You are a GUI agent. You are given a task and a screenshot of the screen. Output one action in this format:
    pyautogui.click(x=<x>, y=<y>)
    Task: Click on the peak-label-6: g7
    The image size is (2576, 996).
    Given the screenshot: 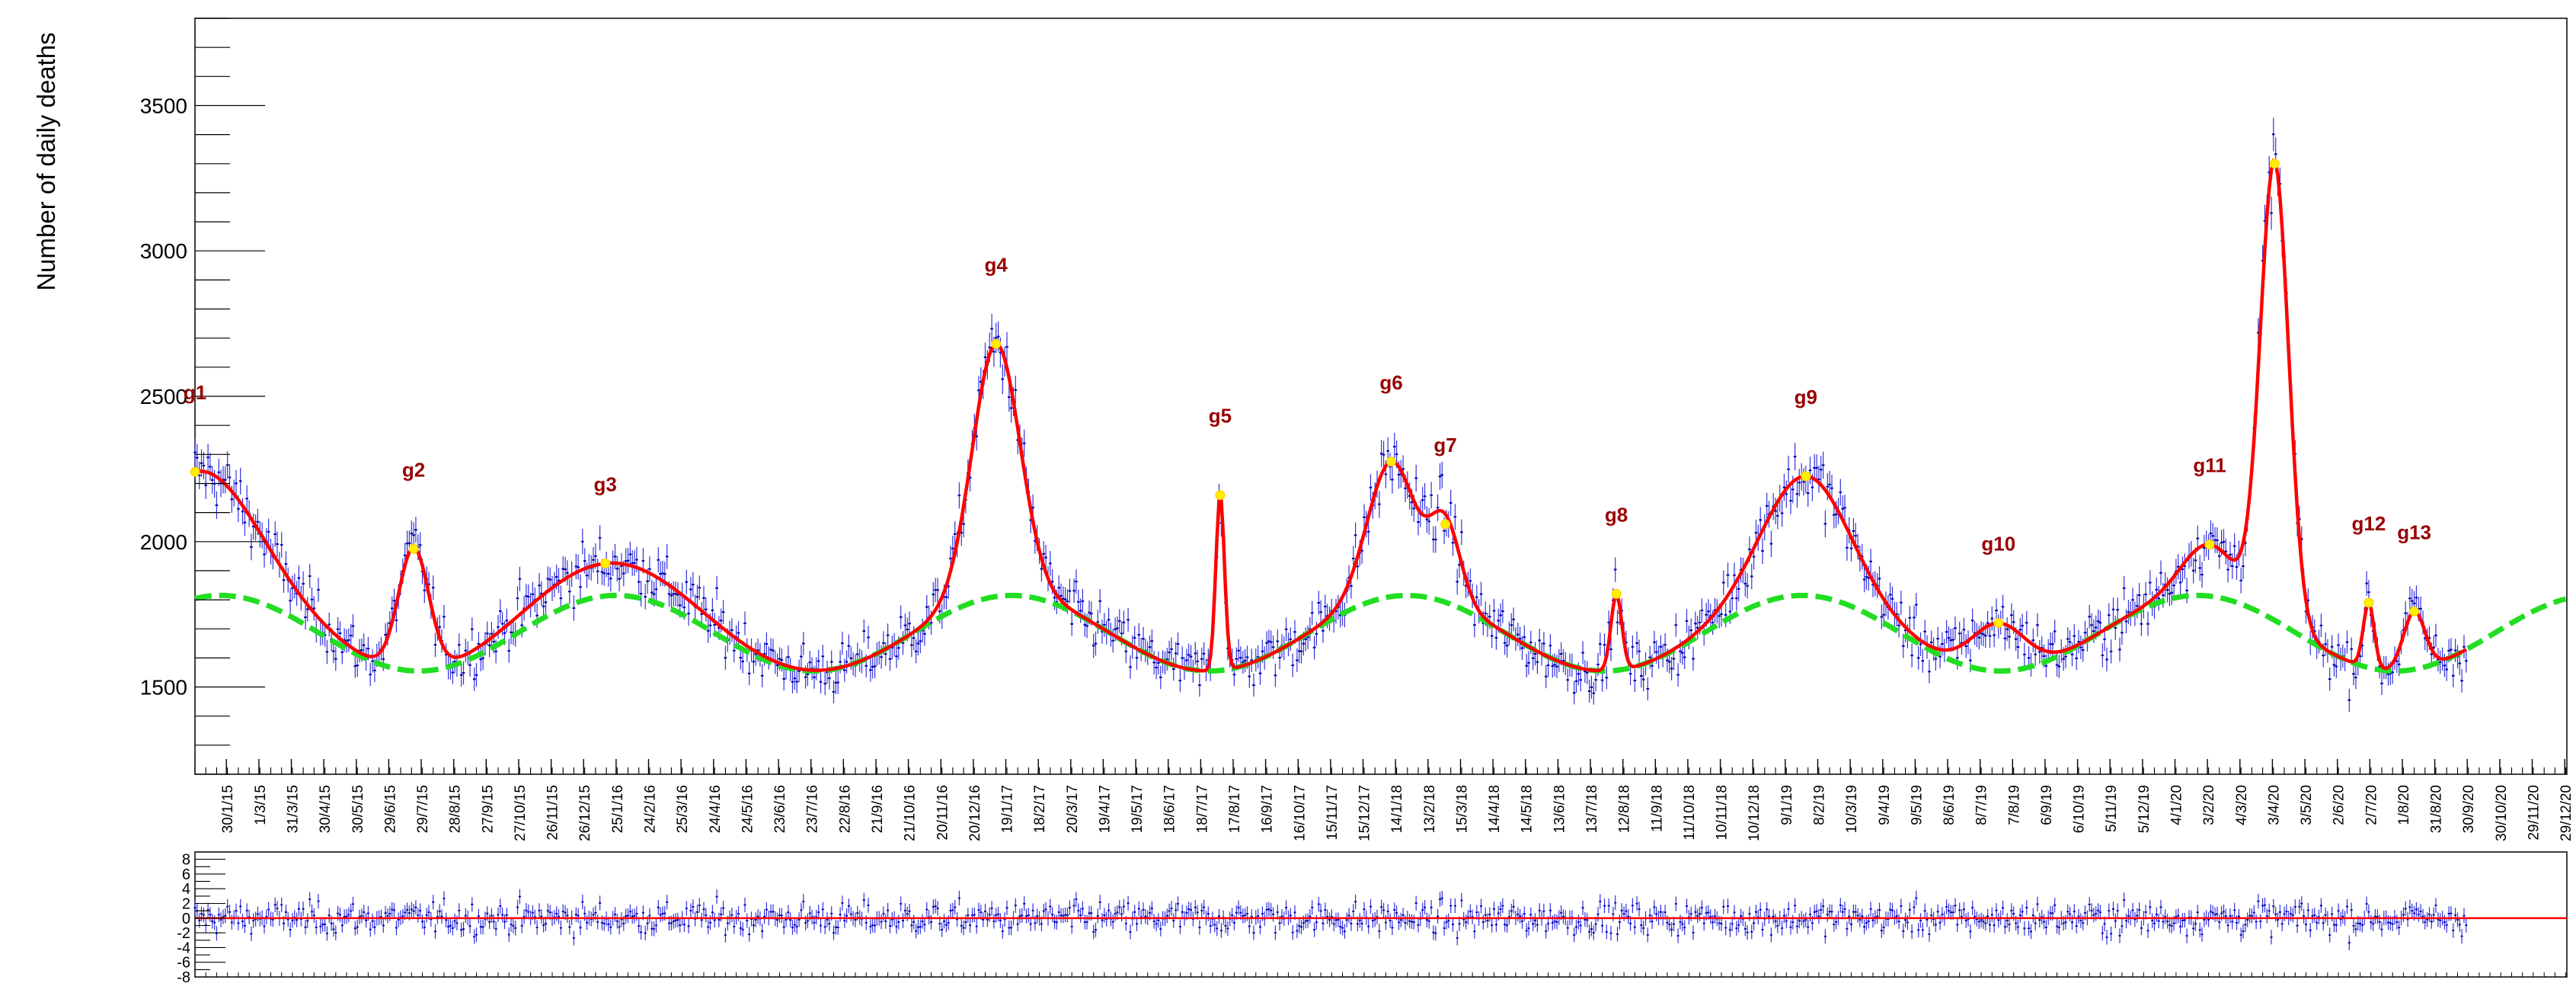 What is the action you would take?
    pyautogui.click(x=1445, y=445)
    